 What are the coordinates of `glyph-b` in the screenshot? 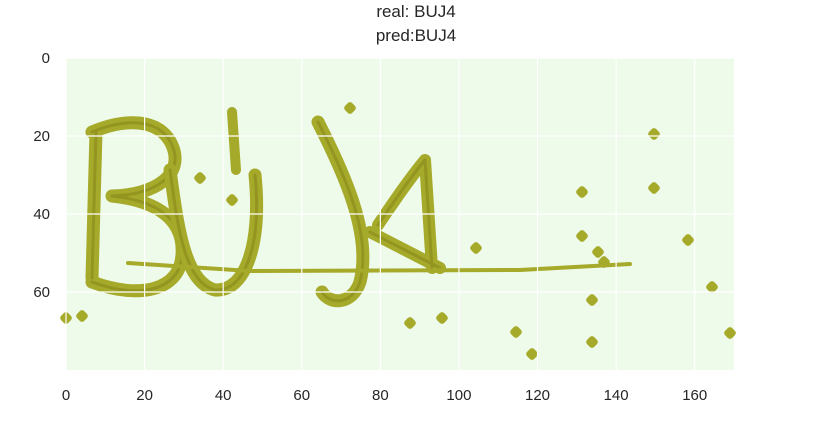 It's located at (137, 207).